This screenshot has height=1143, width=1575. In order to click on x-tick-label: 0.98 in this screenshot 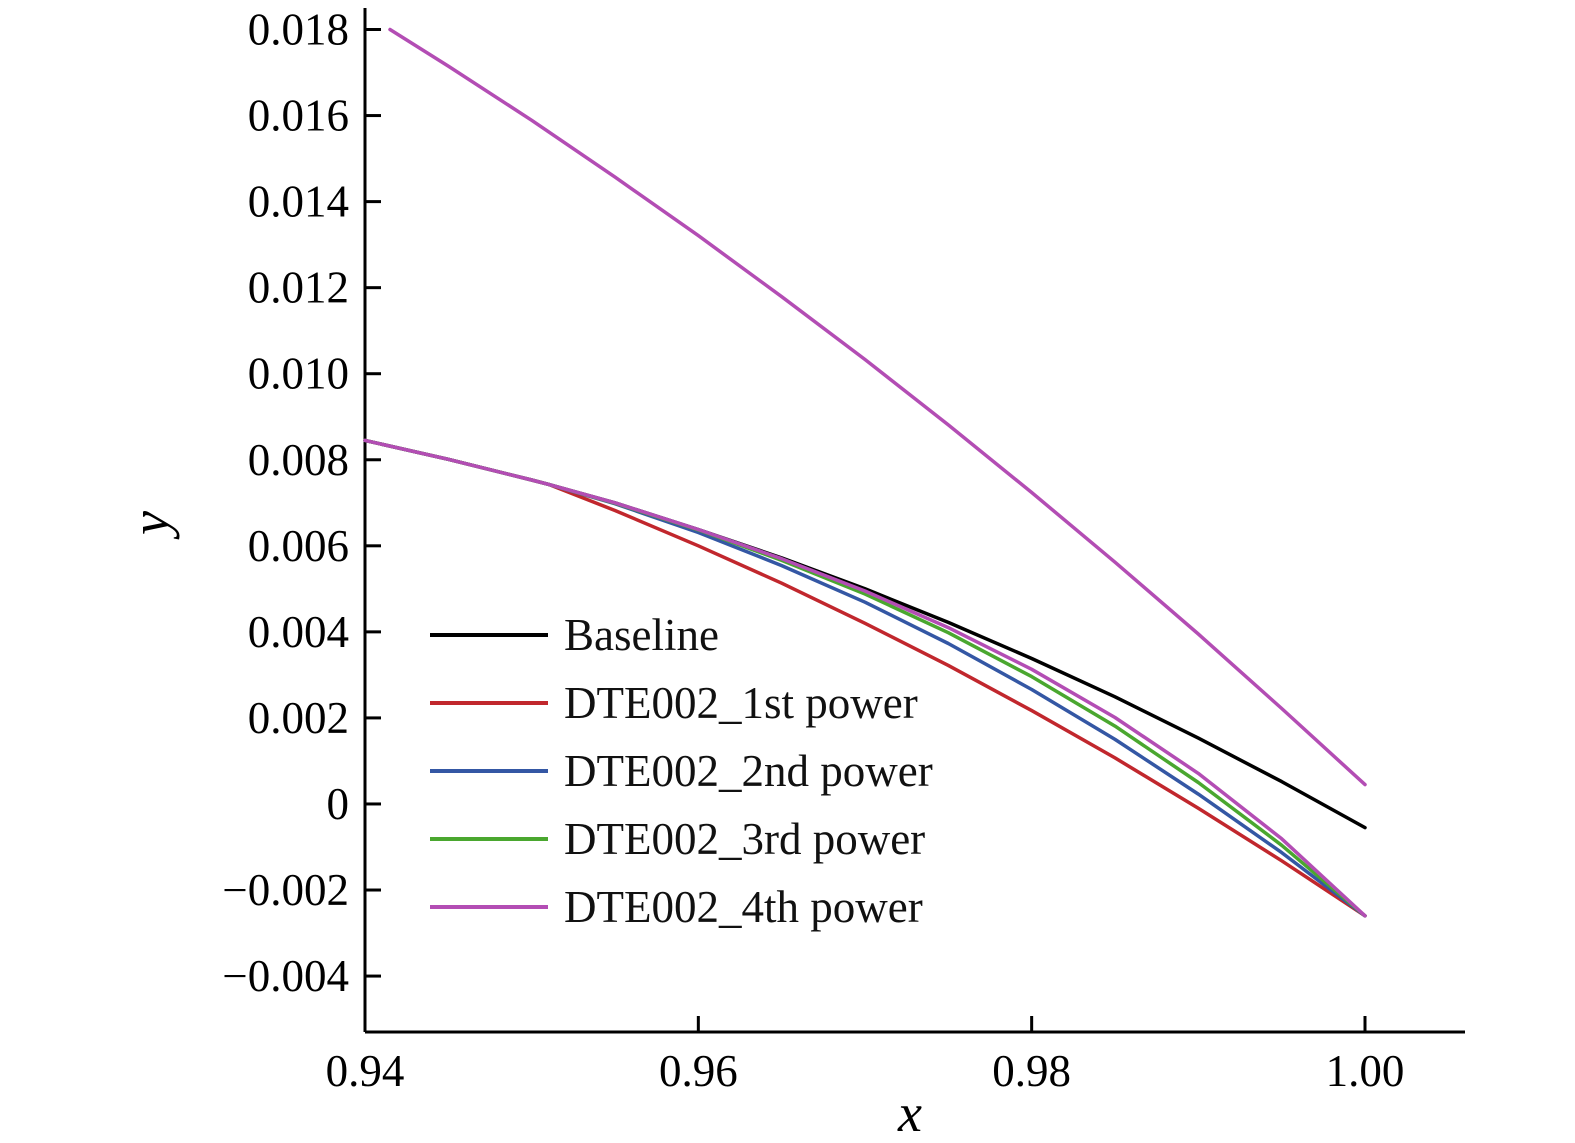, I will do `click(1031, 1071)`.